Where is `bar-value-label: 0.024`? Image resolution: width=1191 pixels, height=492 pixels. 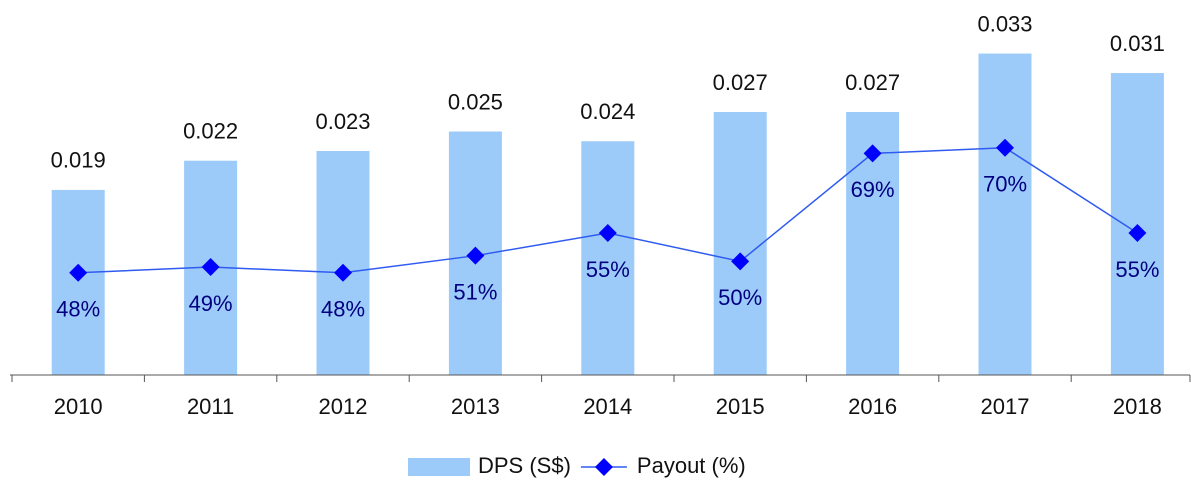
bar-value-label: 0.024 is located at coordinates (607, 111).